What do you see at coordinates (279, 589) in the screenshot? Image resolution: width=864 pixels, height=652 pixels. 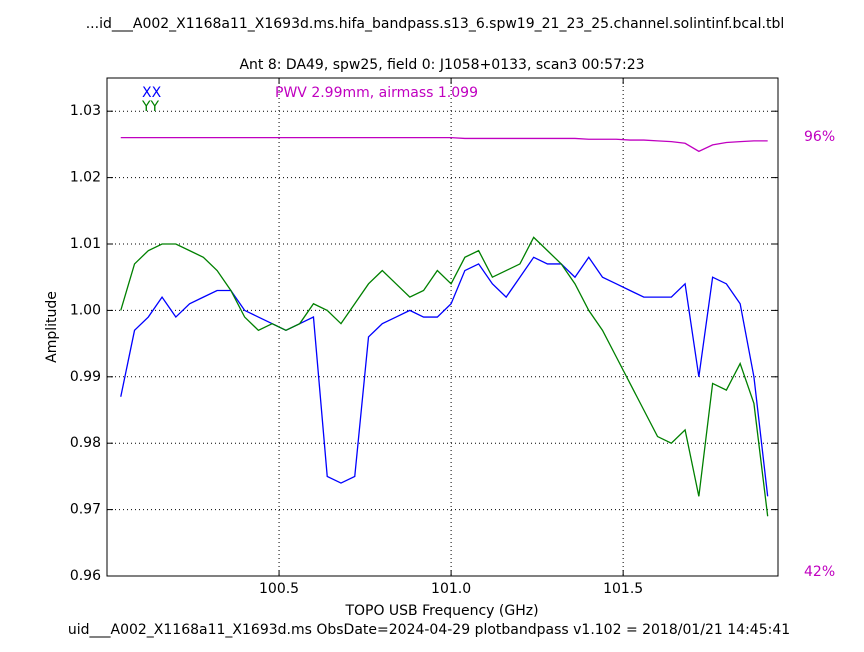 I see `x-tick-label: 100.5` at bounding box center [279, 589].